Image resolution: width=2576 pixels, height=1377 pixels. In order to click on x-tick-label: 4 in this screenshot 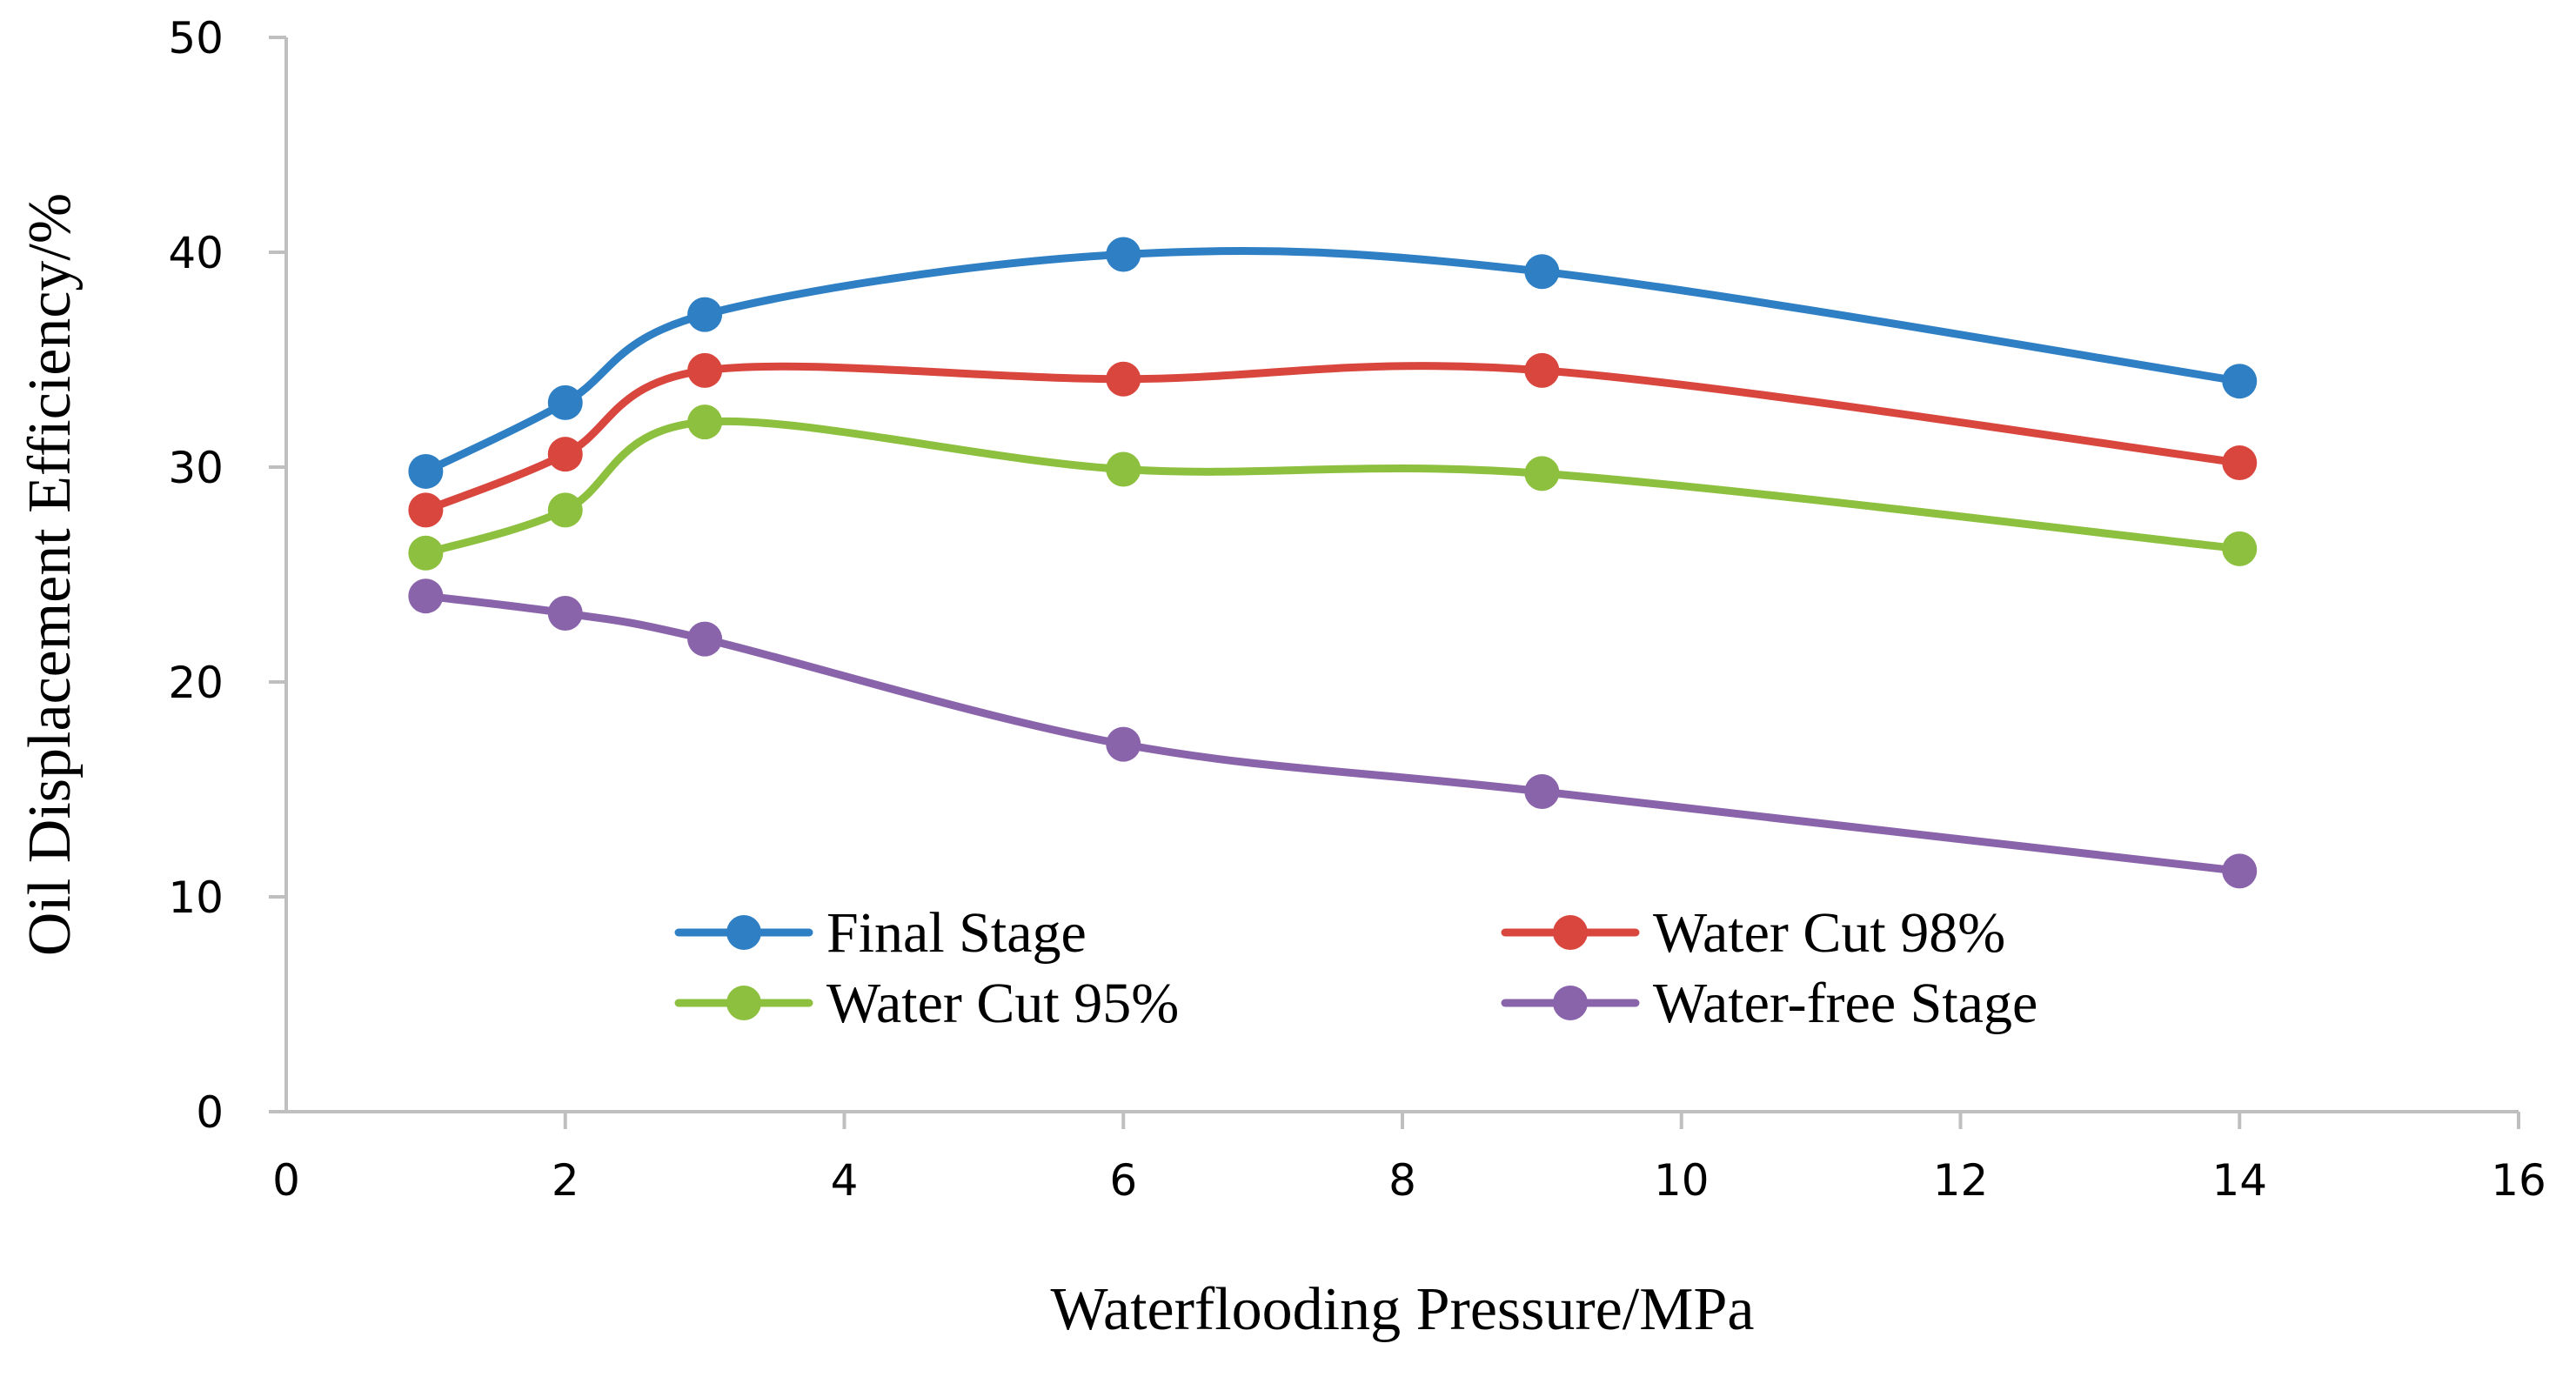, I will do `click(845, 1180)`.